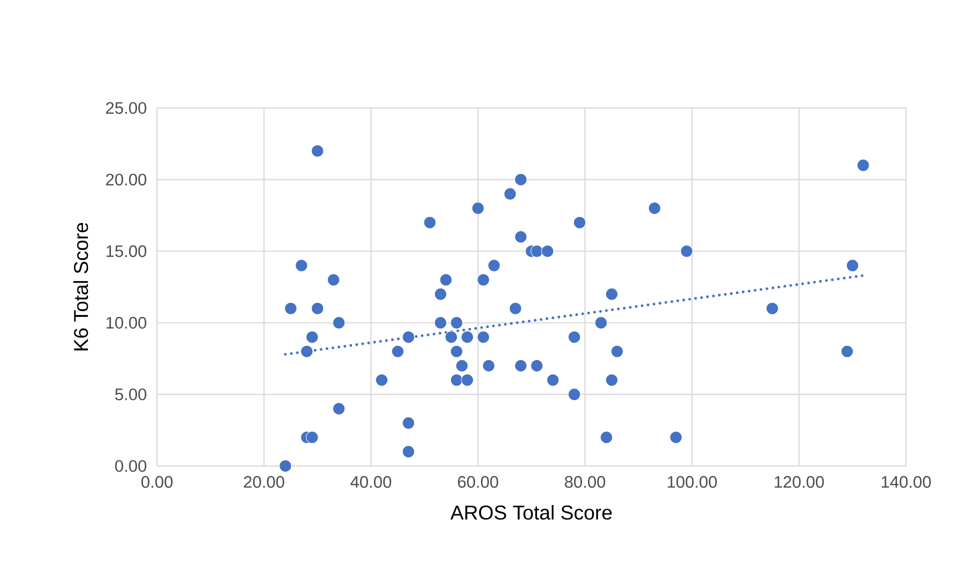  What do you see at coordinates (799, 482) in the screenshot?
I see `x-tick-label: 120.00` at bounding box center [799, 482].